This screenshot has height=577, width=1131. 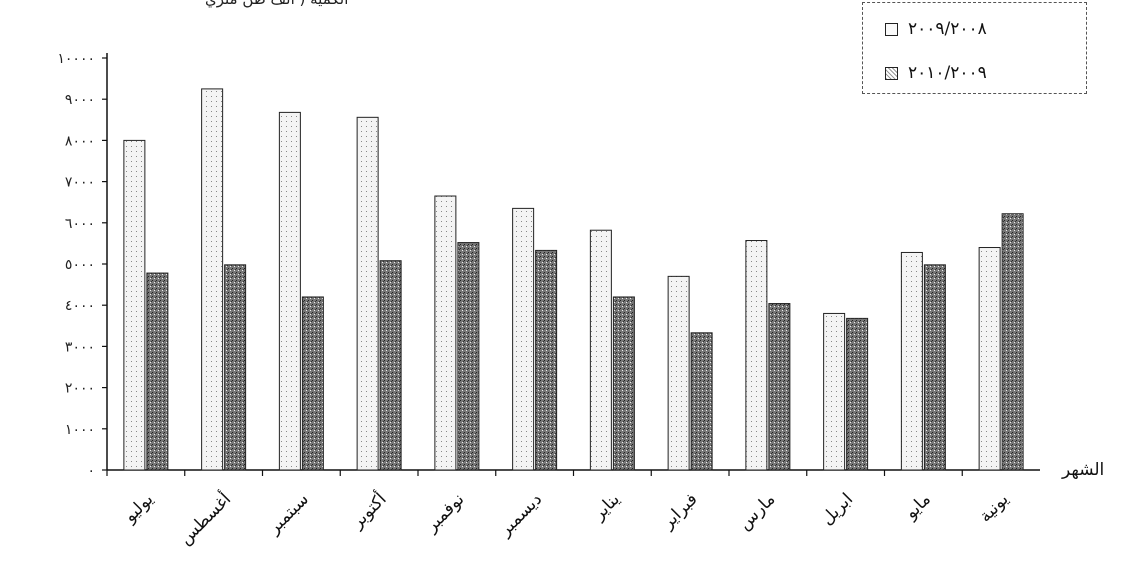 I want to click on y-tick-label: ٣٠٠٠, so click(x=80, y=347).